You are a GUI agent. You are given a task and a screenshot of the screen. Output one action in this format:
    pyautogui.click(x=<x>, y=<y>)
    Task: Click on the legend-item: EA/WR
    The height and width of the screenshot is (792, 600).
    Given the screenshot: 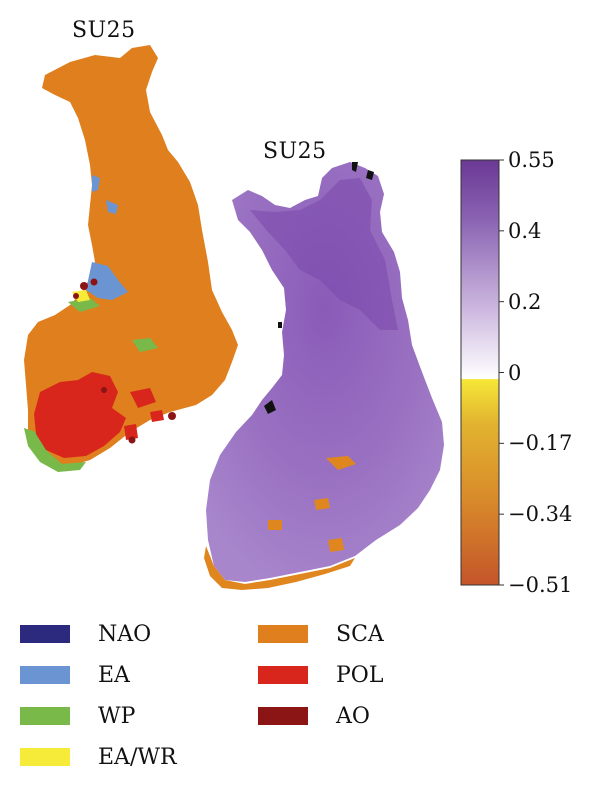 What is the action you would take?
    pyautogui.click(x=98, y=757)
    